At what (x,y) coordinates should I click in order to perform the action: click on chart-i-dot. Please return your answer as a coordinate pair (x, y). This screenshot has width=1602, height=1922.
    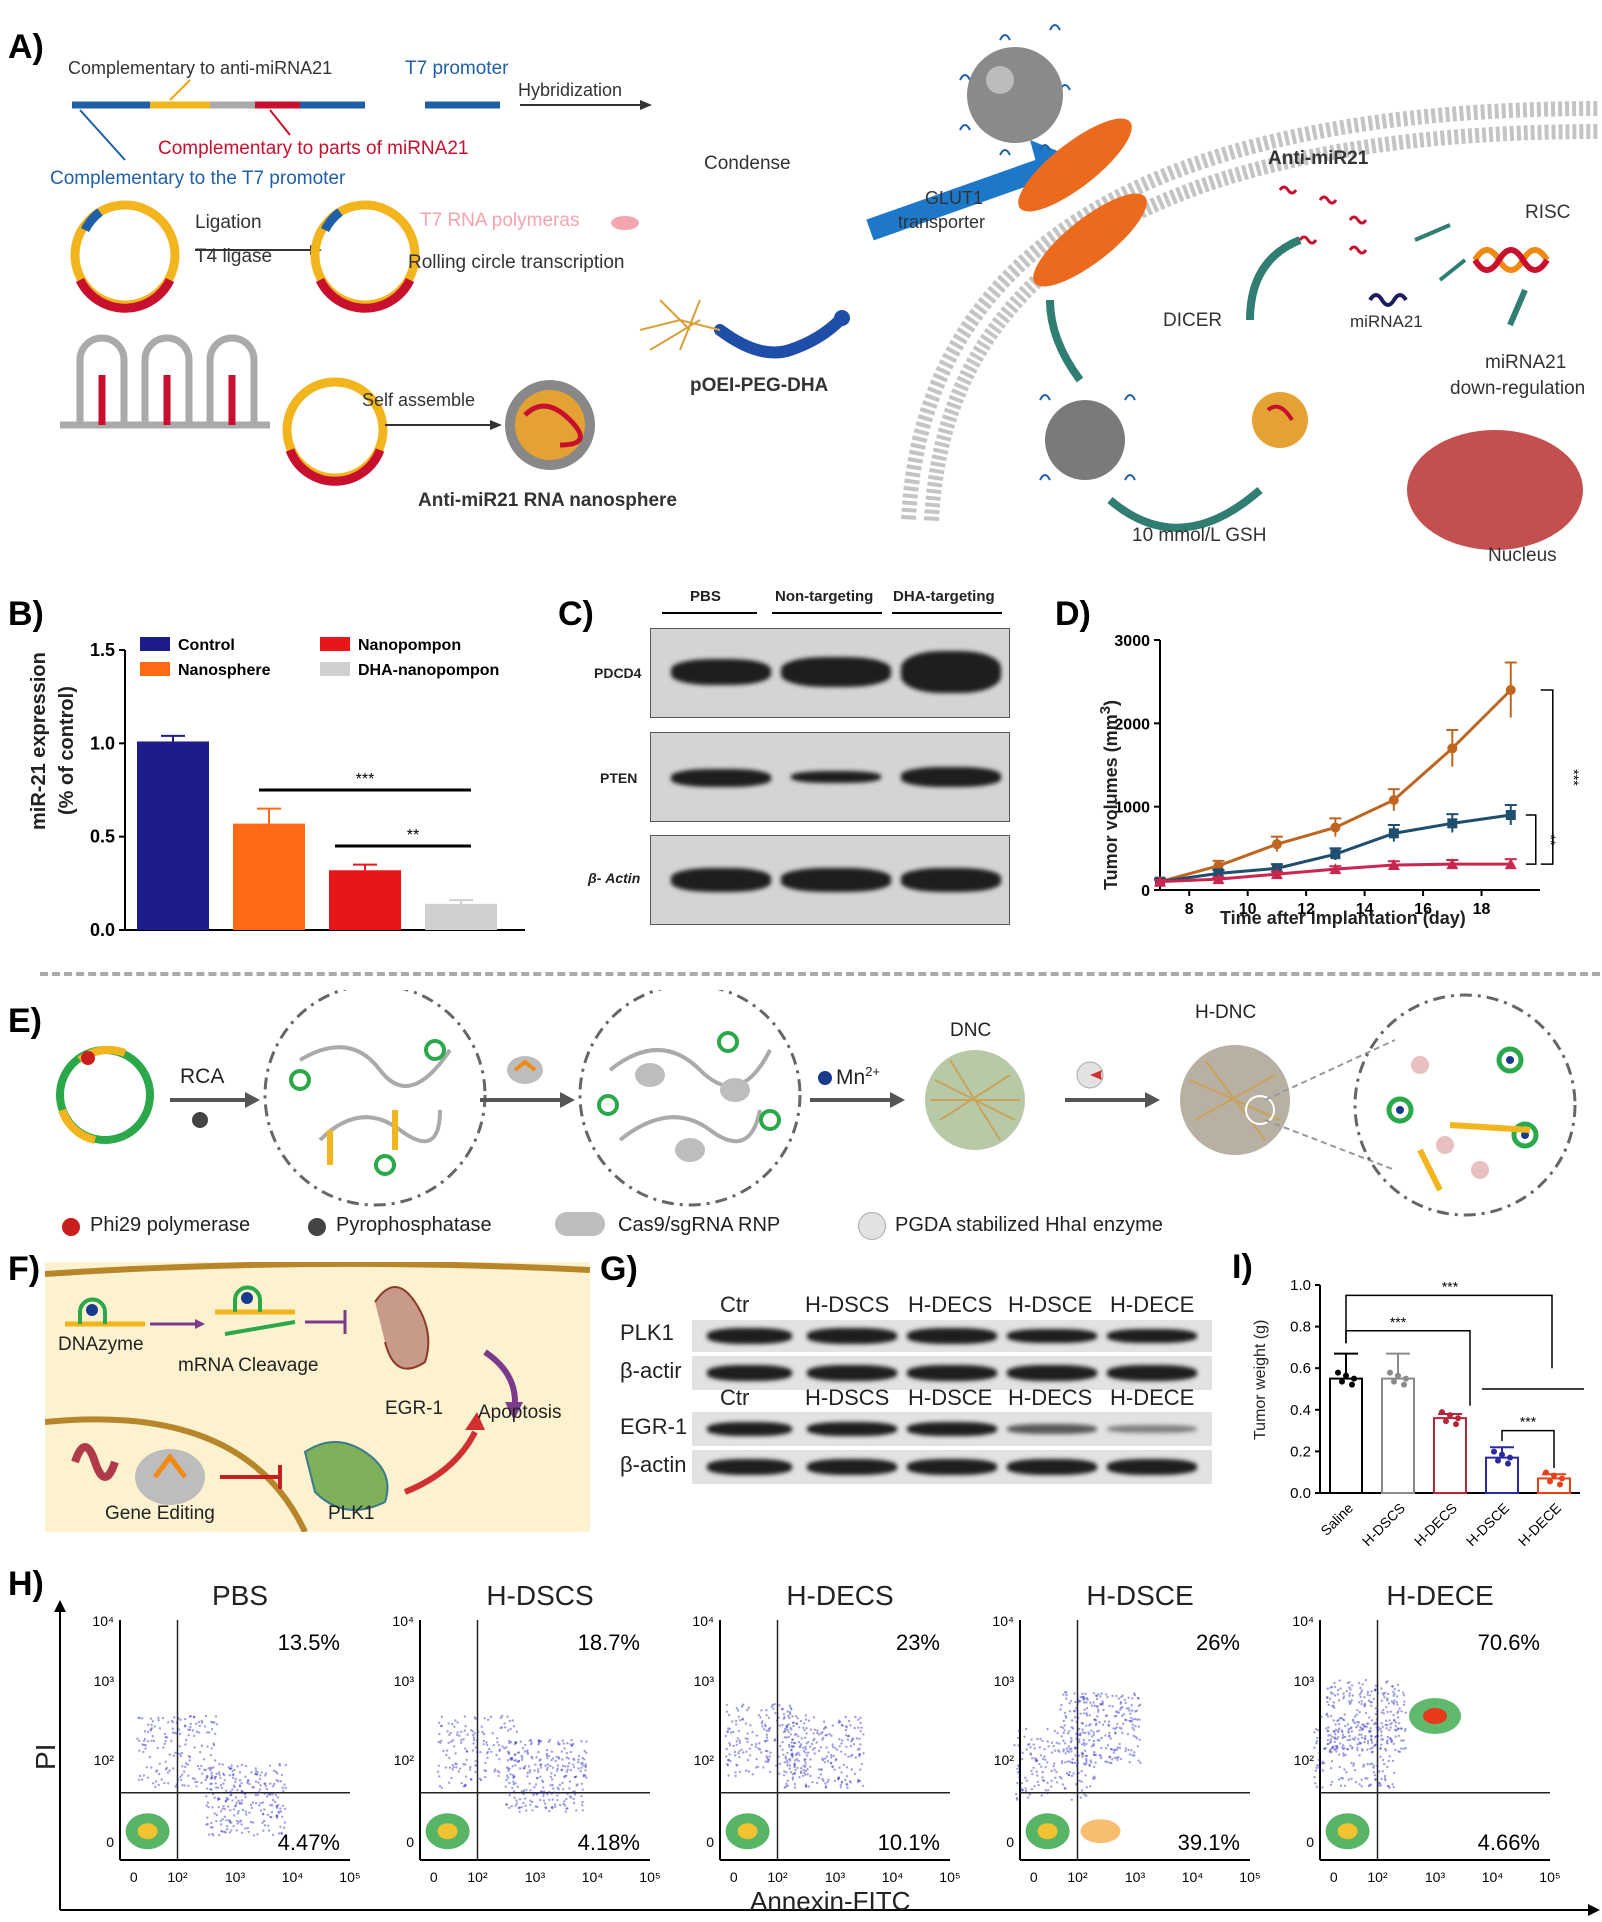
    Looking at the image, I should click on (1346, 1375).